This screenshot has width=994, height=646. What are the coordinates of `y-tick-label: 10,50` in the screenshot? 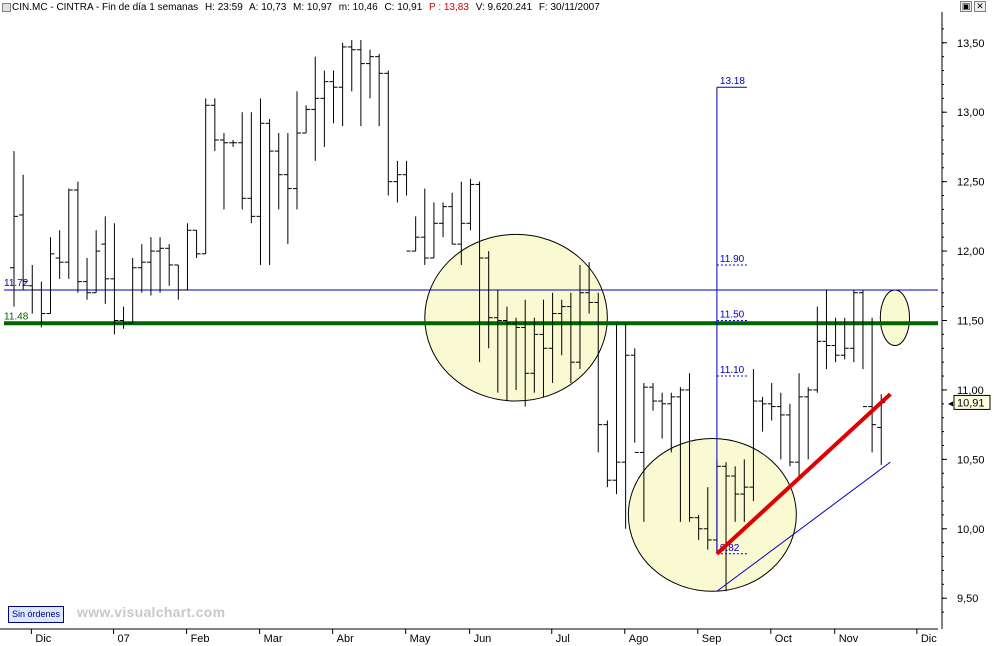 It's located at (971, 460).